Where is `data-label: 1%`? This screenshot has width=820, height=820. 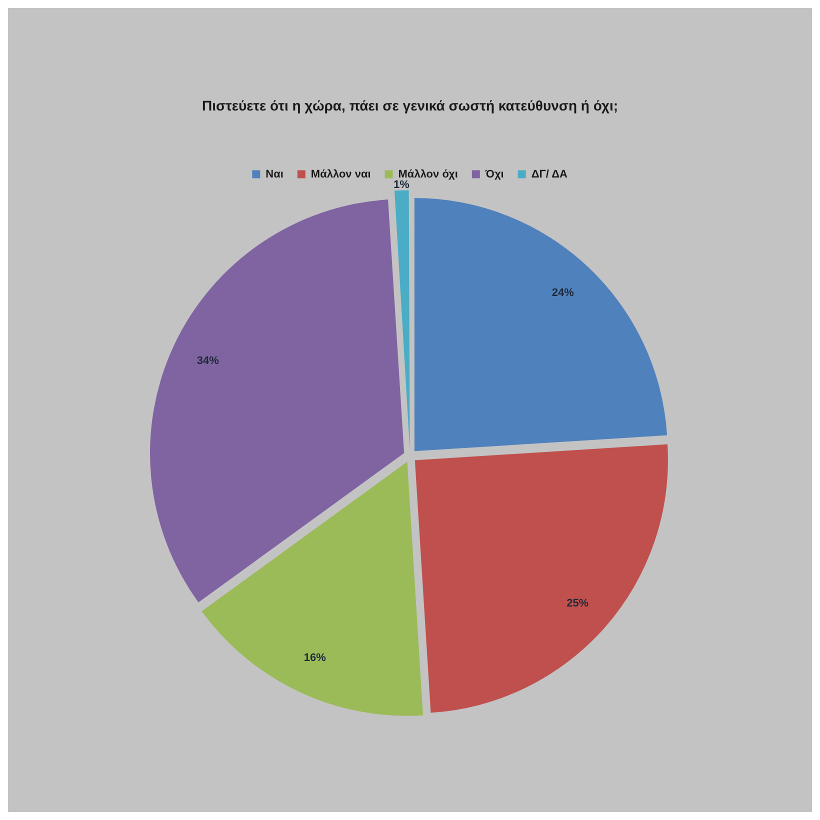 data-label: 1% is located at coordinates (402, 184).